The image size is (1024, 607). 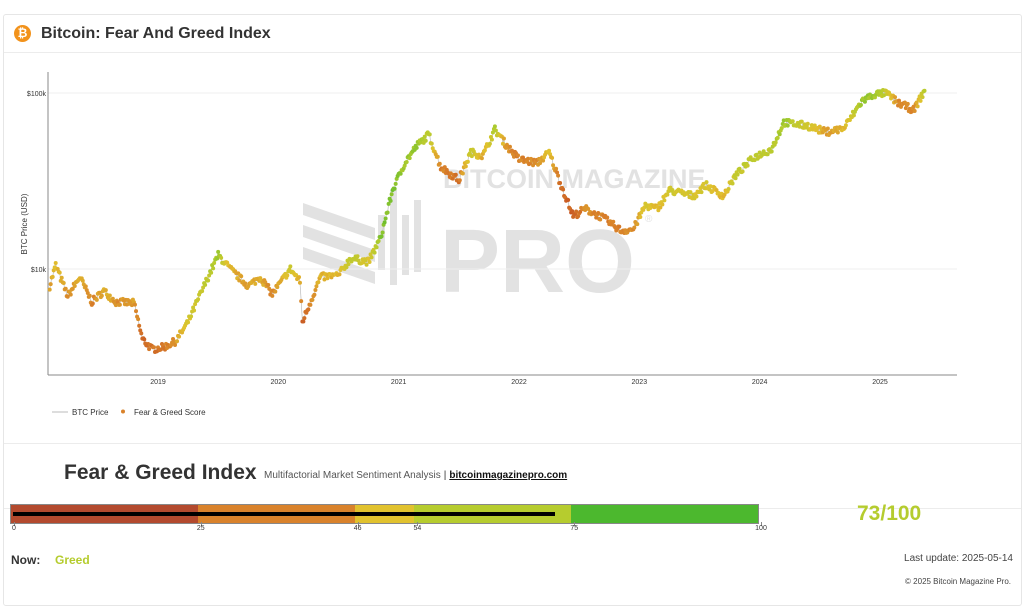 I want to click on legend-fear-greed-label: Fear & Greed Score, so click(x=170, y=412).